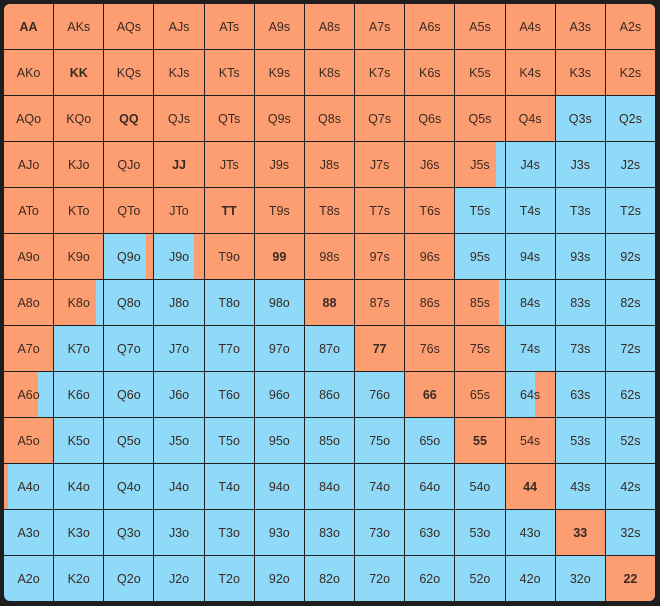 The width and height of the screenshot is (660, 606). Describe the element at coordinates (129, 256) in the screenshot. I see `hand-cell-q9o: Q9o` at that location.